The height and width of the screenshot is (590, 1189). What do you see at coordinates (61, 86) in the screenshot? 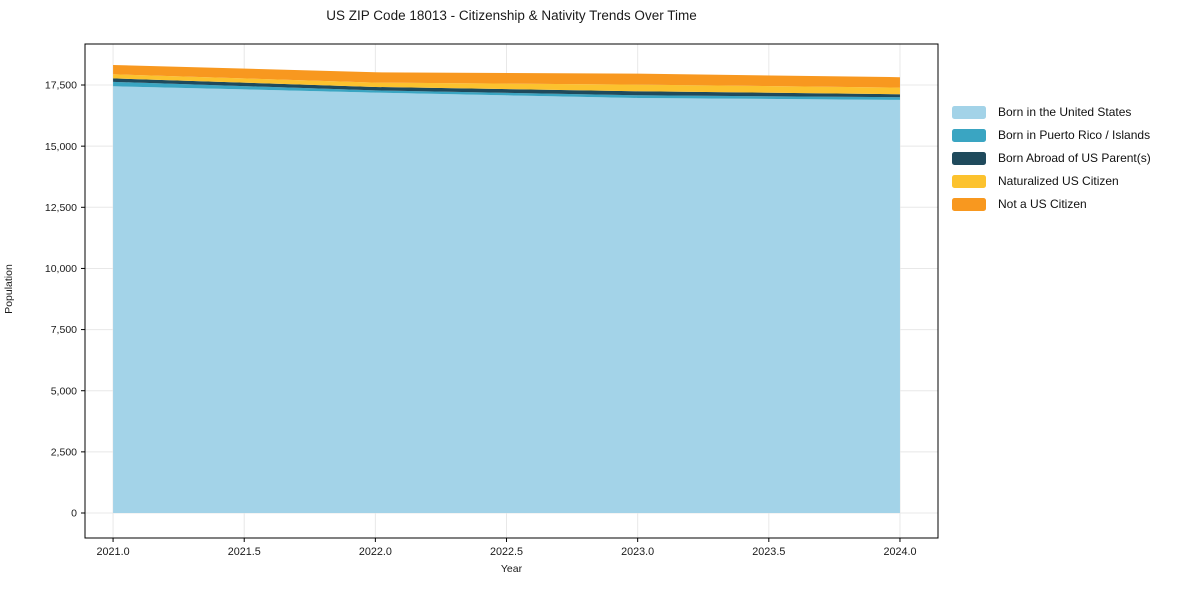
I see `y-tick-label: 17,500` at bounding box center [61, 86].